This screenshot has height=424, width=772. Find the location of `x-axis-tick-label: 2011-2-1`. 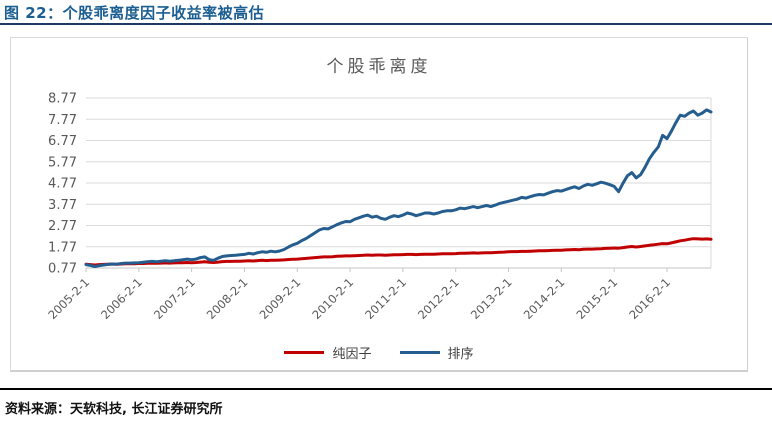

x-axis-tick-label: 2011-2-1 is located at coordinates (385, 298).